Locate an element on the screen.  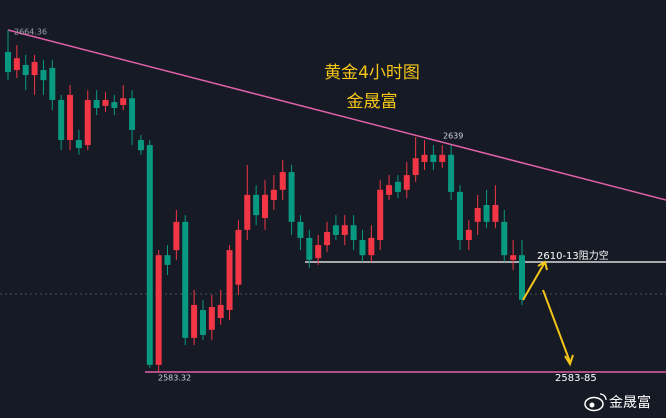
annotation: 2583-85 is located at coordinates (576, 378).